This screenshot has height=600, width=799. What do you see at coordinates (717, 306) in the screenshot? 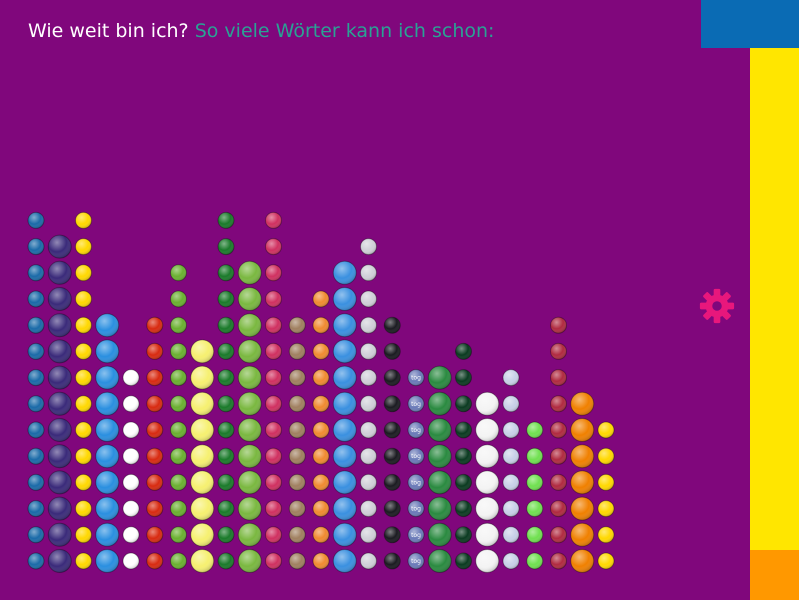
I see `settings-button` at bounding box center [717, 306].